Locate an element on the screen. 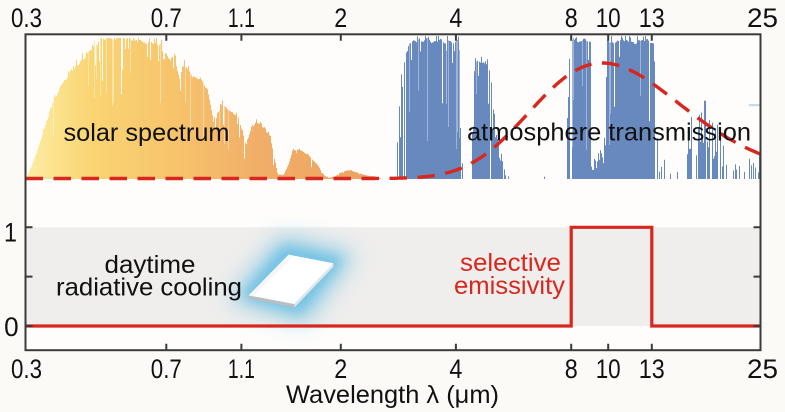 This screenshot has height=412, width=785. svg-text: solar spectrum is located at coordinates (147, 133).